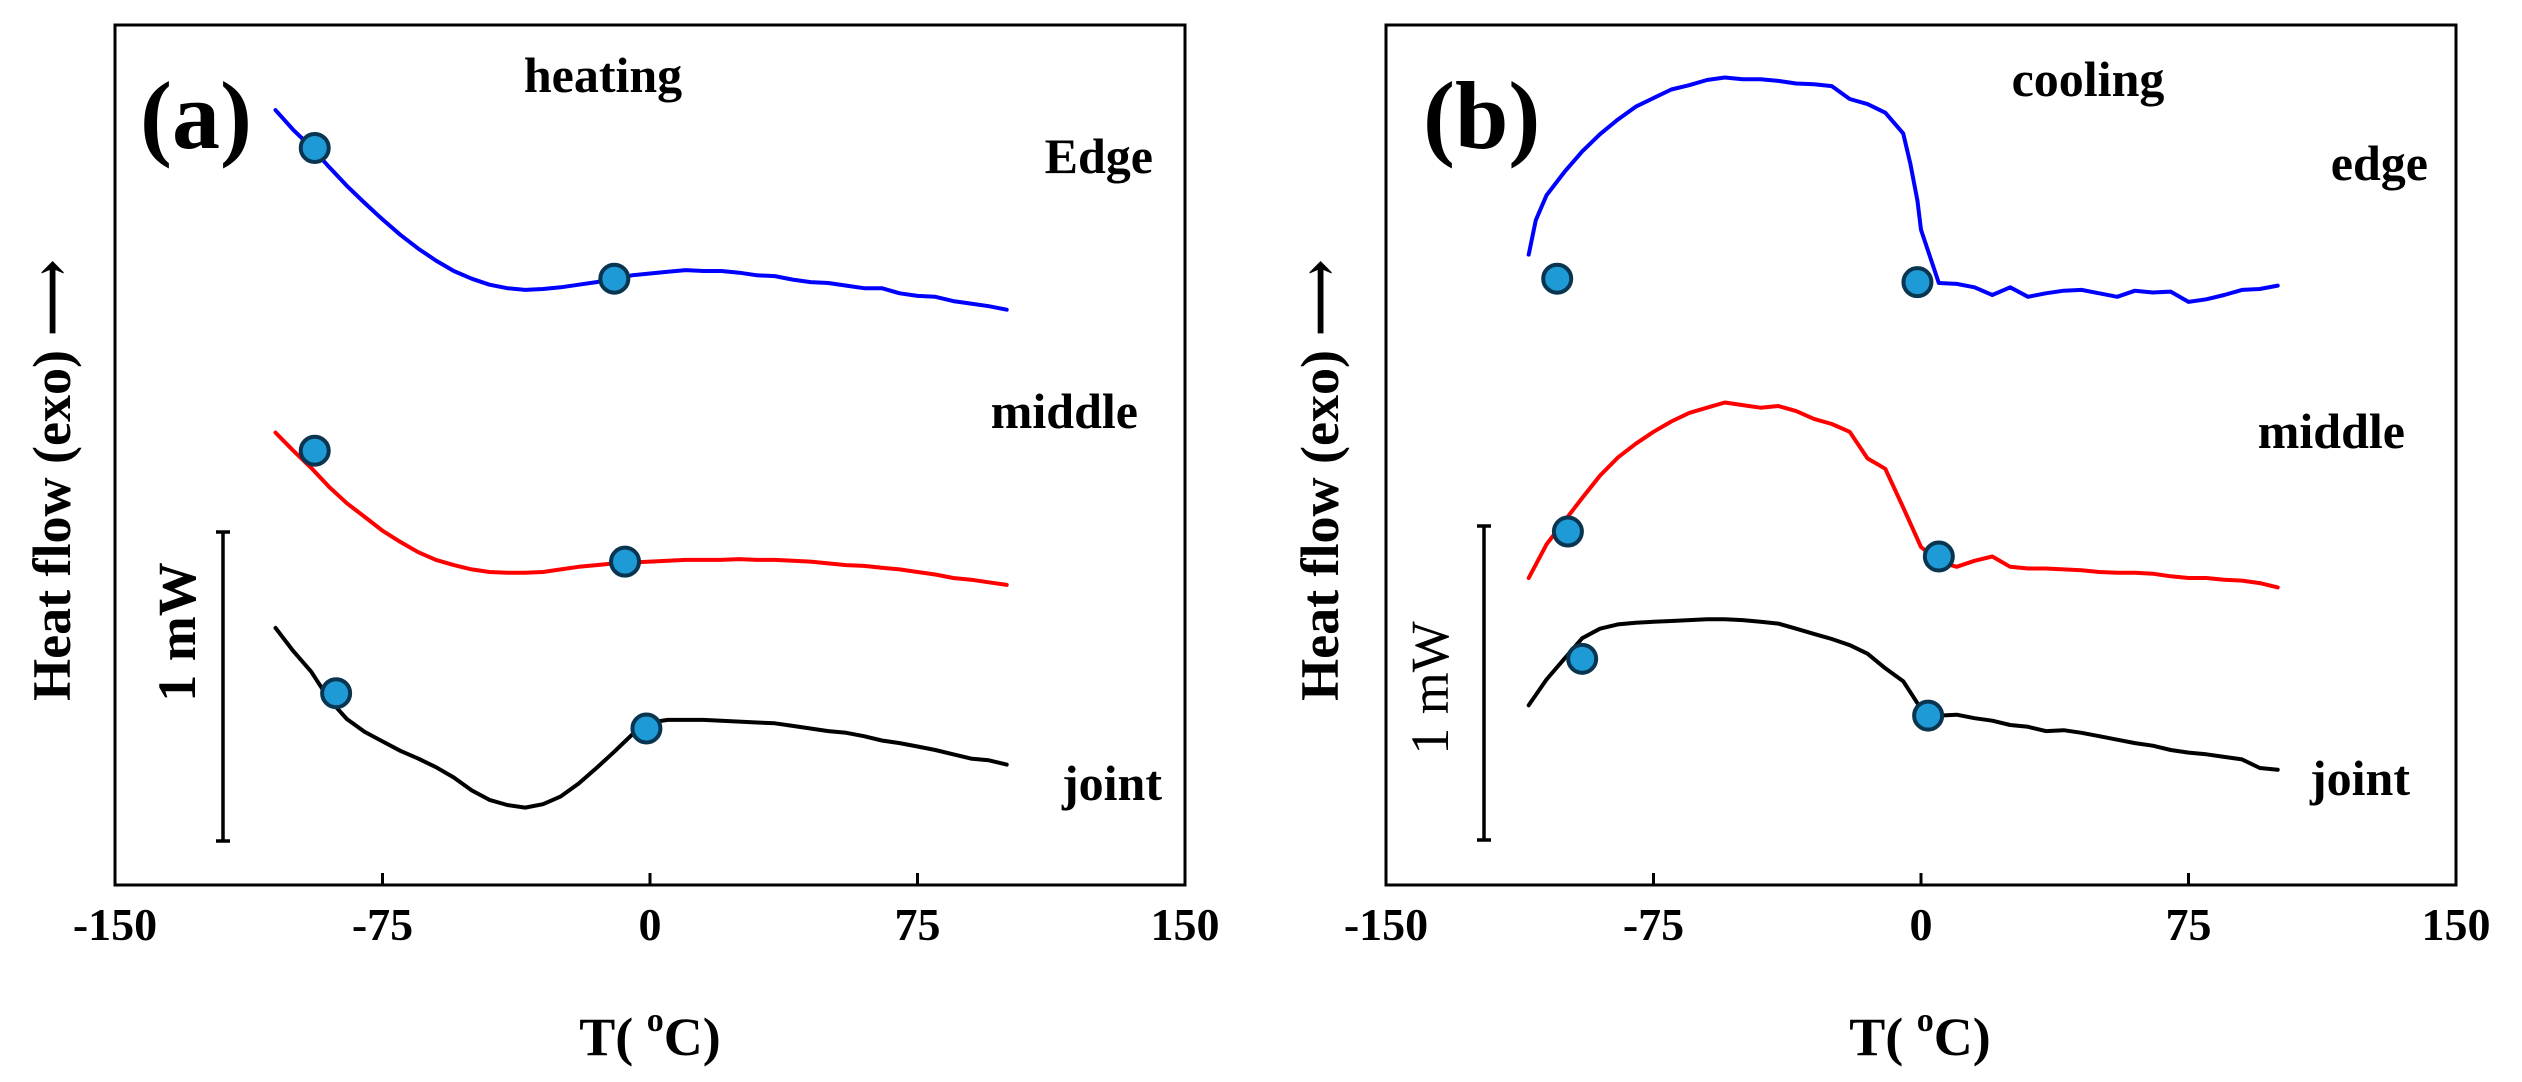 Image resolution: width=2522 pixels, height=1082 pixels. What do you see at coordinates (2379, 163) in the screenshot?
I see `series-label-edge: edge` at bounding box center [2379, 163].